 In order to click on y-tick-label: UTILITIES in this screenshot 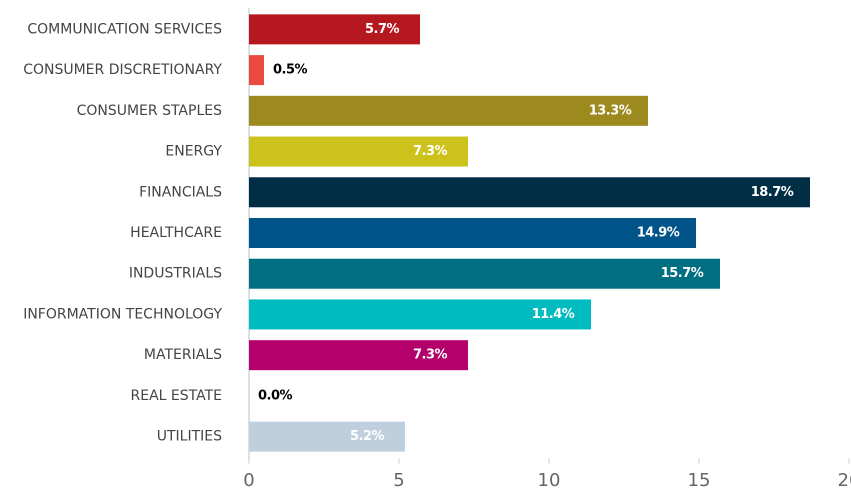, I will do `click(189, 437)`.